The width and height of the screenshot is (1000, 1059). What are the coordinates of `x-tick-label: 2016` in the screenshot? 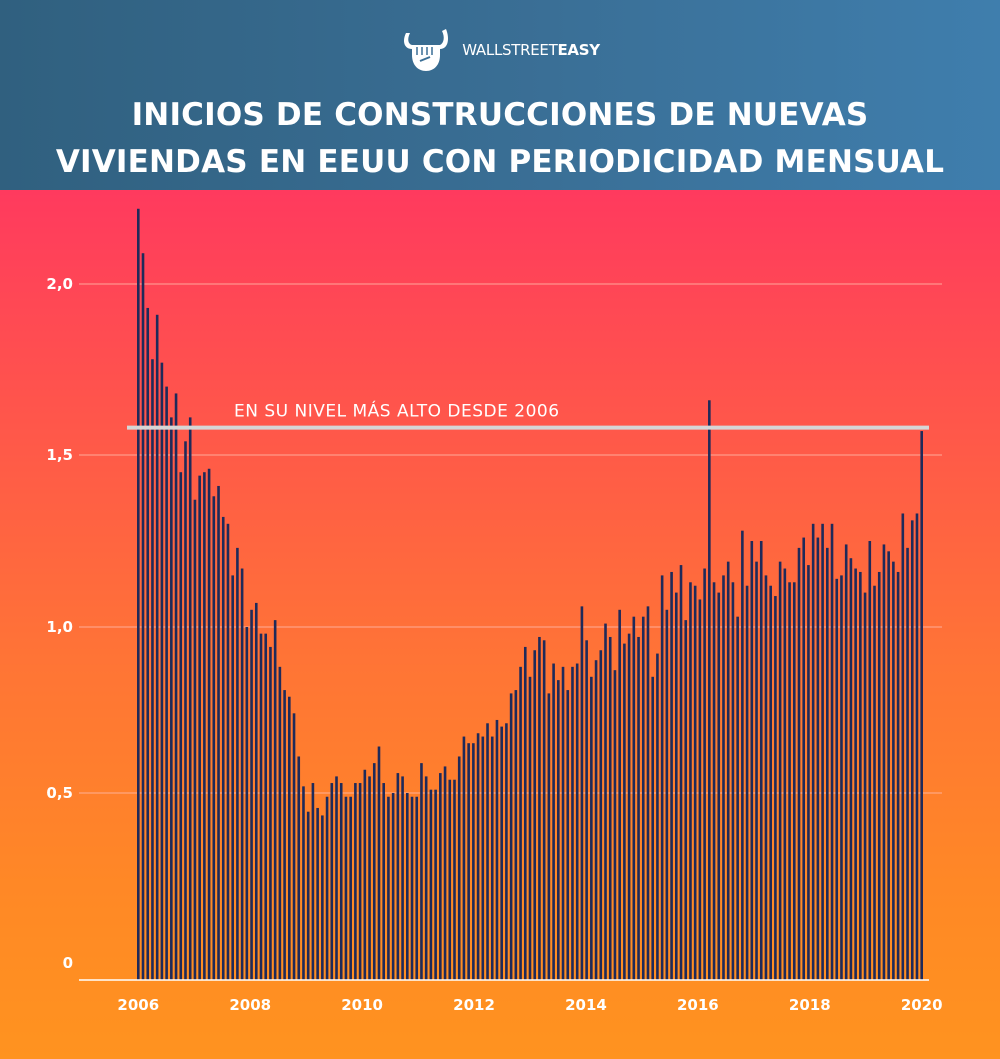 It's located at (698, 1005).